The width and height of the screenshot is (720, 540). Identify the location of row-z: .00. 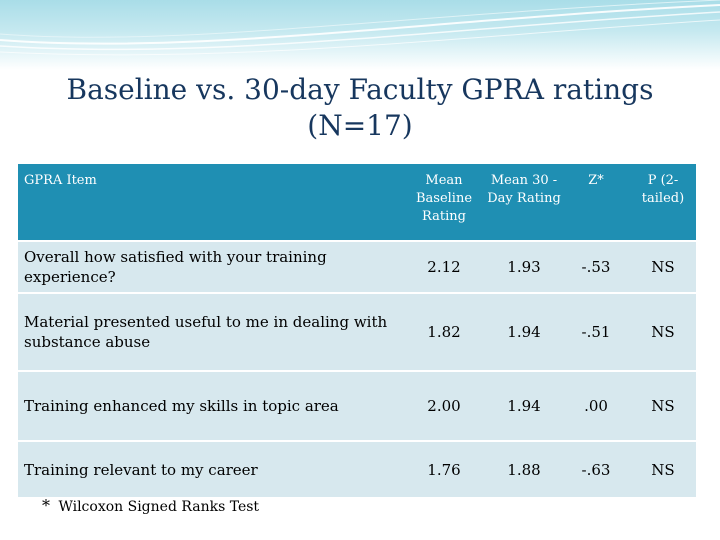
(596, 406).